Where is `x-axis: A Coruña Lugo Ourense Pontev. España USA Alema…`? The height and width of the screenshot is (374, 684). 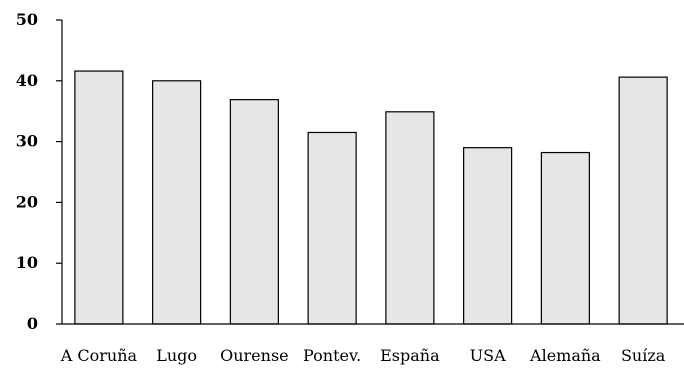
x-axis: A Coruña Lugo Ourense Pontev. España USA Alema… is located at coordinates (372, 344).